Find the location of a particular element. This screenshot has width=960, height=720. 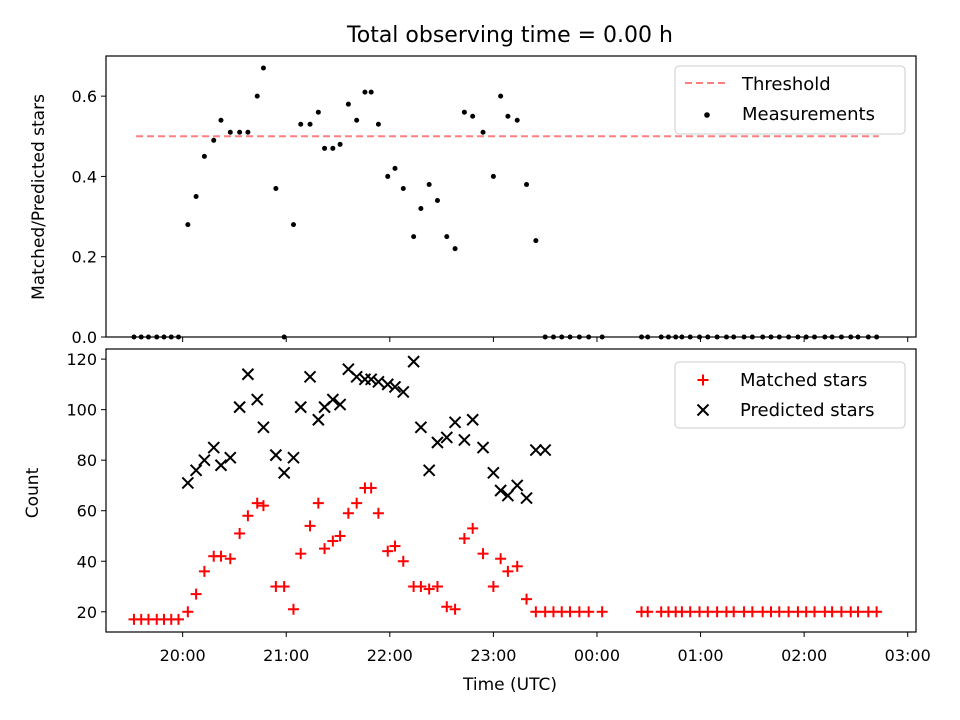

top-legend: Threshold Measurements is located at coordinates (790, 100).